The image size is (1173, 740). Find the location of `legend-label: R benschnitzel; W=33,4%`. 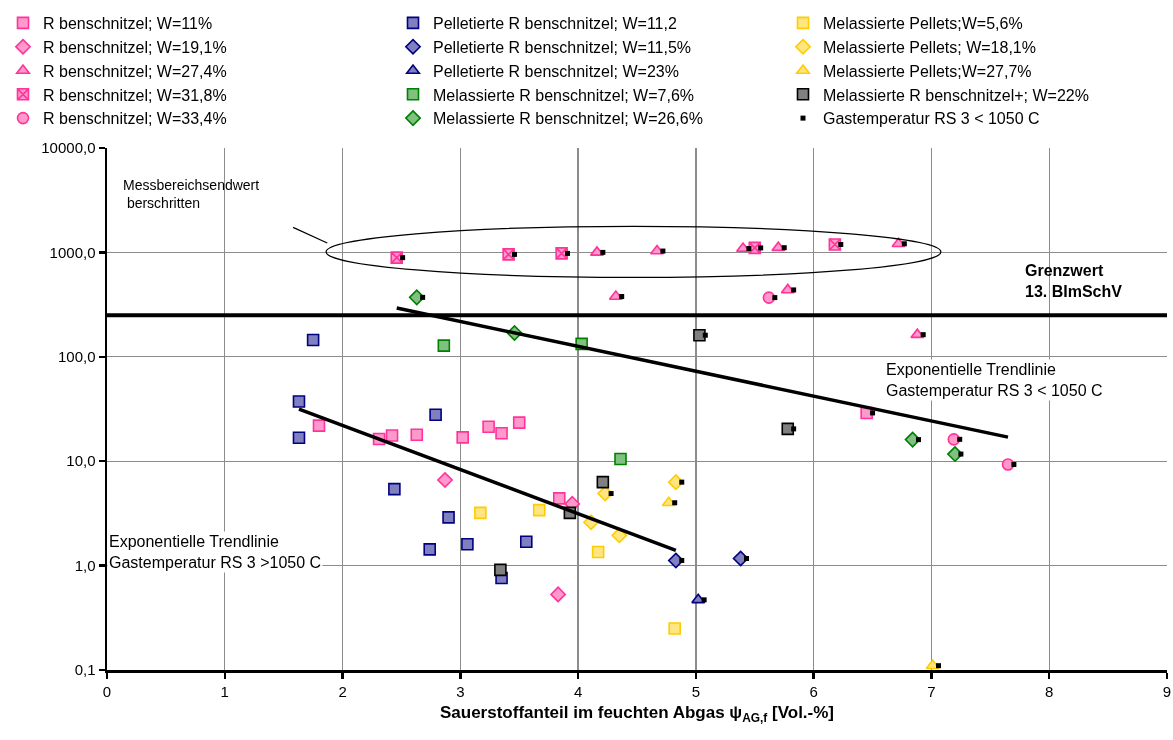

legend-label: R benschnitzel; W=33,4% is located at coordinates (135, 119).